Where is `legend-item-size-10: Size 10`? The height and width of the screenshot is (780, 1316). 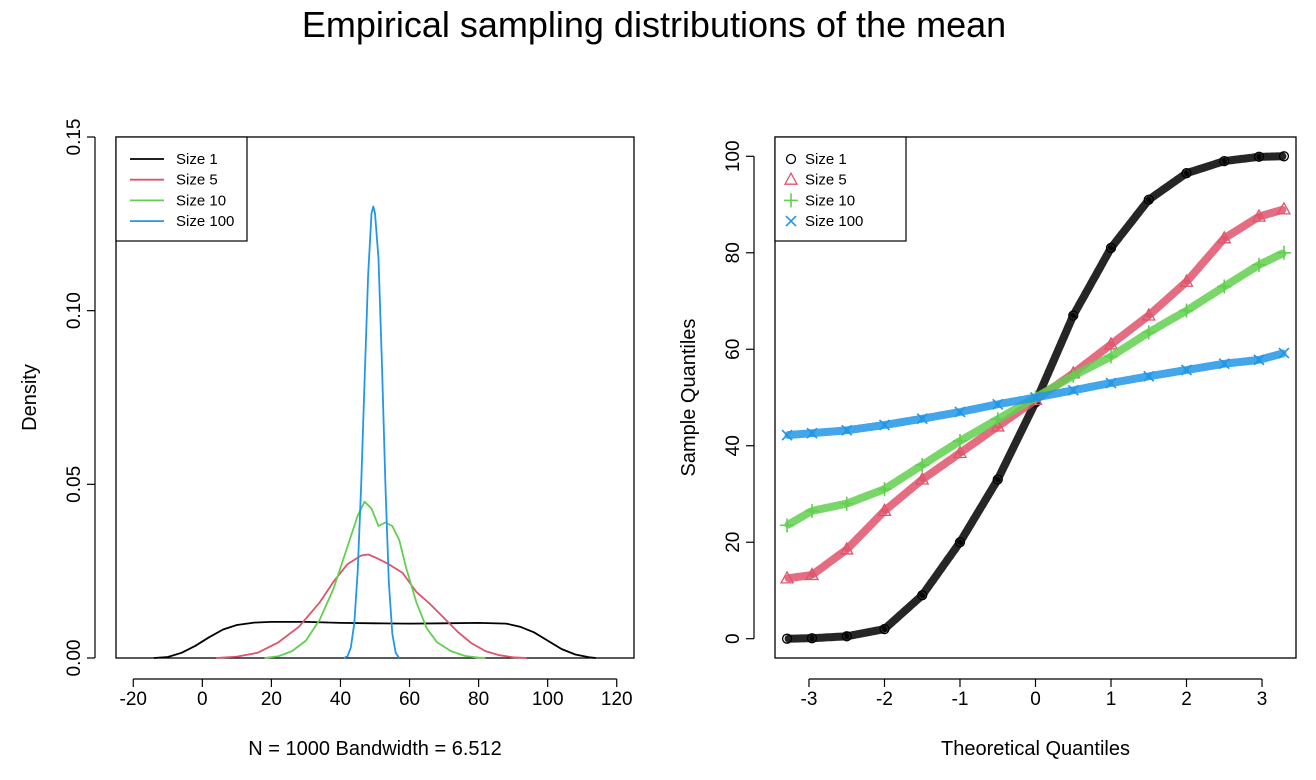
legend-item-size-10: Size 10 is located at coordinates (819, 200).